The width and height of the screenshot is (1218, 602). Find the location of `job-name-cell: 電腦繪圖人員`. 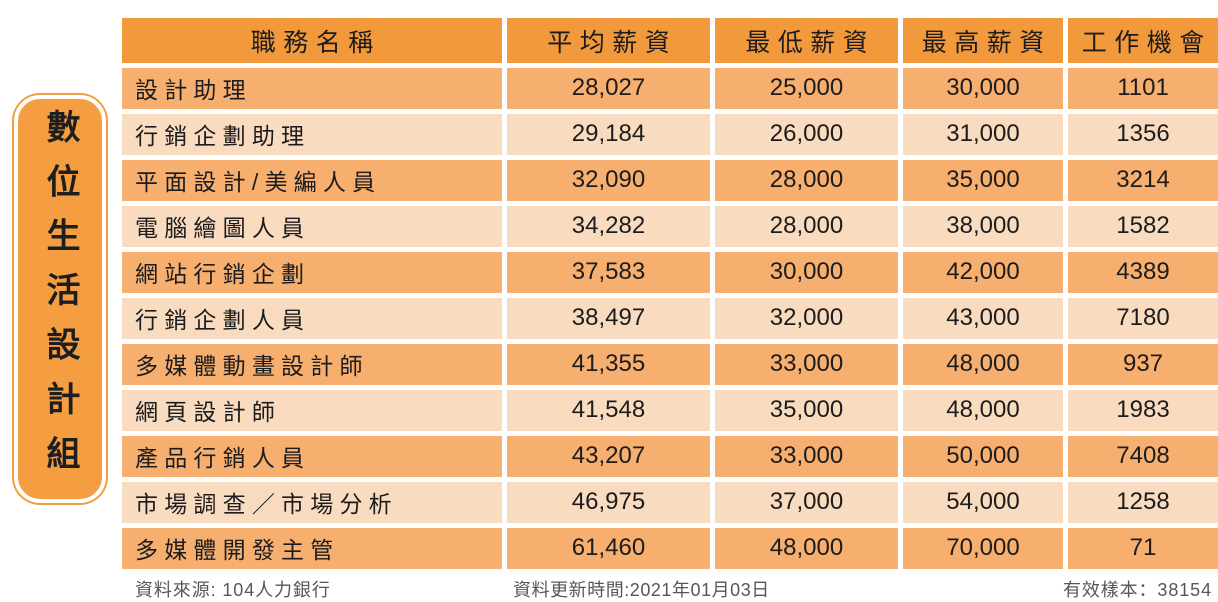

job-name-cell: 電腦繪圖人員 is located at coordinates (312, 226).